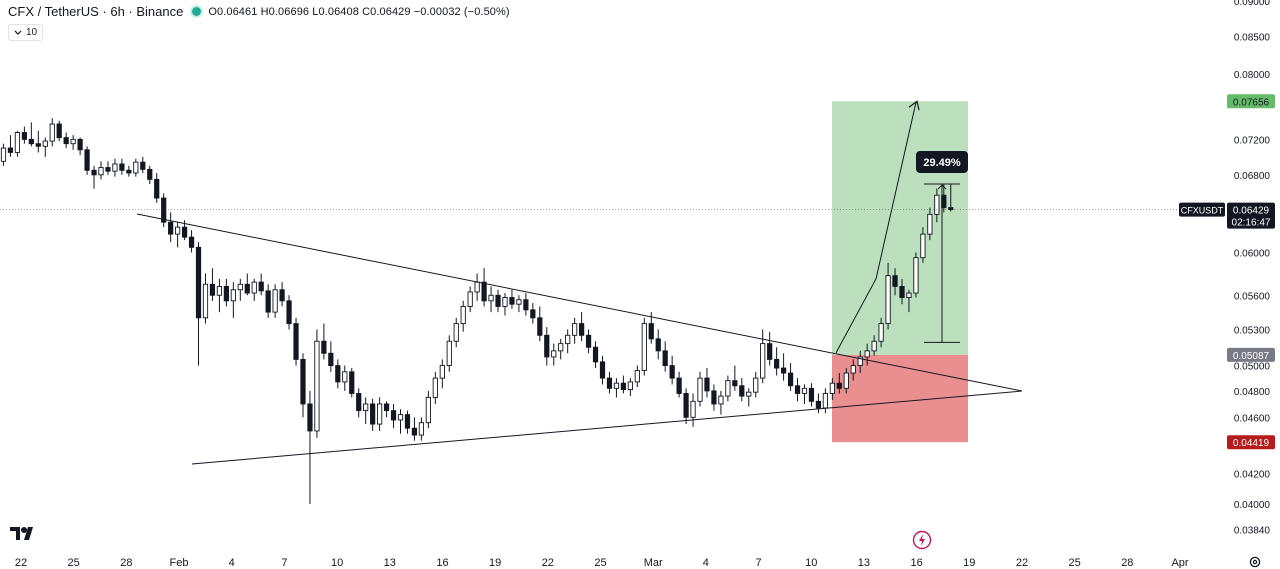 Image resolution: width=1280 pixels, height=569 pixels. Describe the element at coordinates (96, 11) in the screenshot. I see `symbol-title: CFX / TetherUS · 6h · Binance` at that location.